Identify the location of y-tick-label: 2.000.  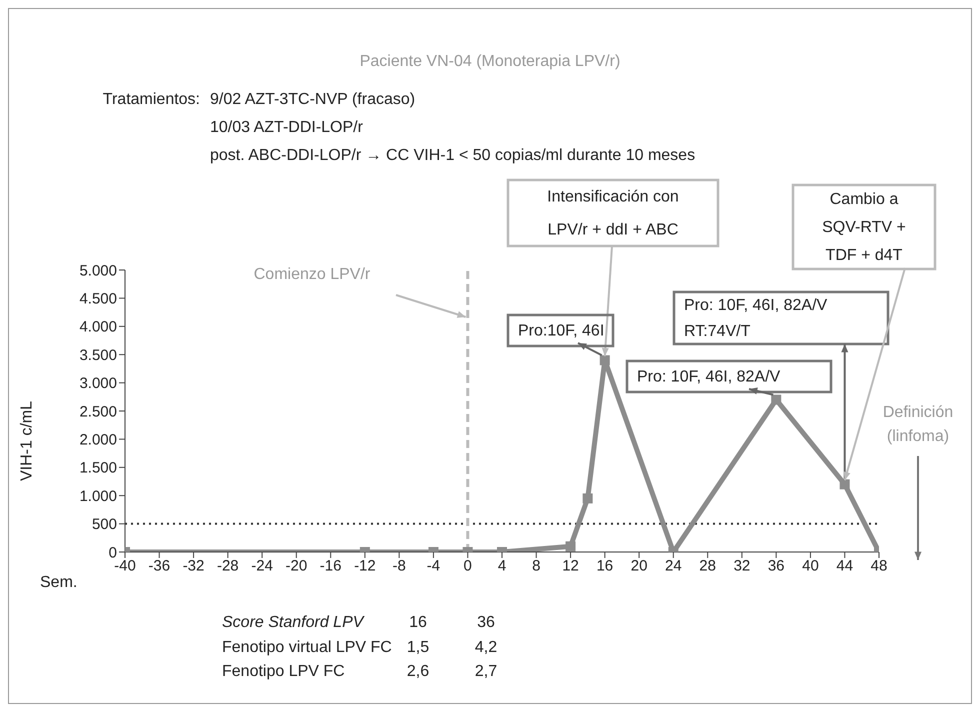
(98, 440).